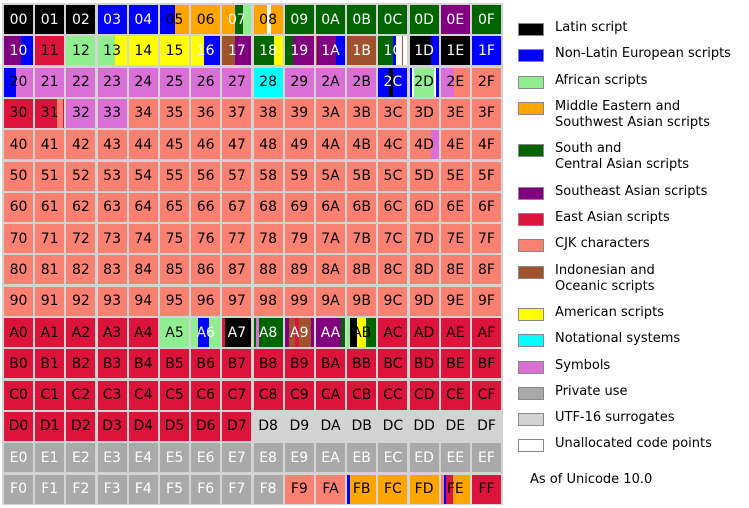  I want to click on block-label: 7B, so click(361, 238).